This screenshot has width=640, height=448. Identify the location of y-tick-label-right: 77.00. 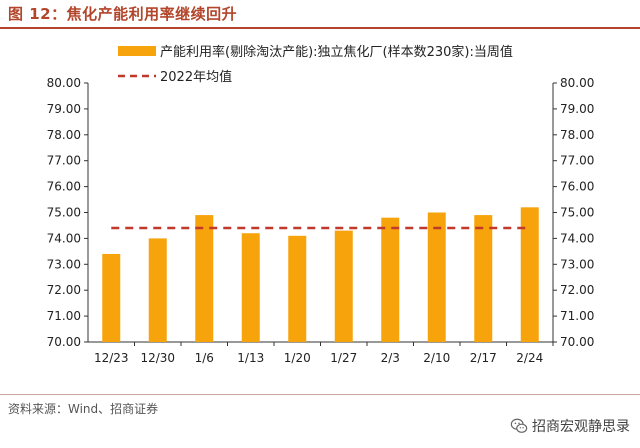
(577, 161).